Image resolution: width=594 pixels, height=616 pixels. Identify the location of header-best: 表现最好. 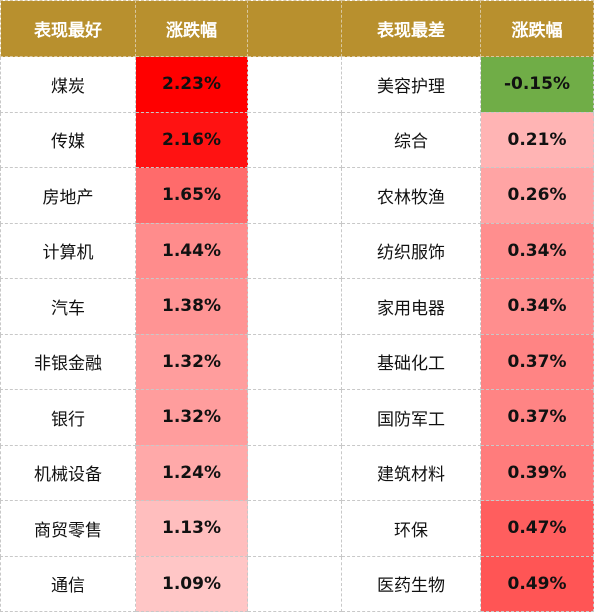
(68, 28).